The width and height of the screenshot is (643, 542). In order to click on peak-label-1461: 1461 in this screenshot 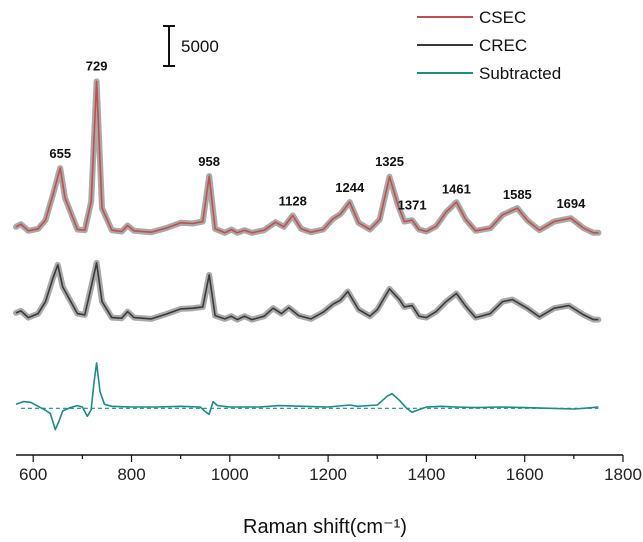, I will do `click(456, 188)`.